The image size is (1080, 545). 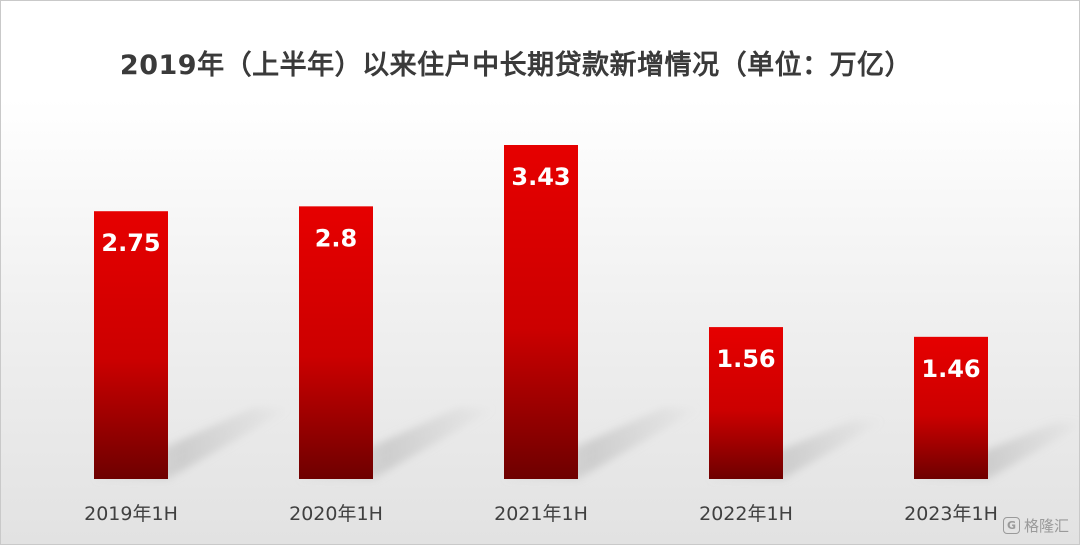 I want to click on x-tick-label: 2019年1H, so click(x=131, y=514).